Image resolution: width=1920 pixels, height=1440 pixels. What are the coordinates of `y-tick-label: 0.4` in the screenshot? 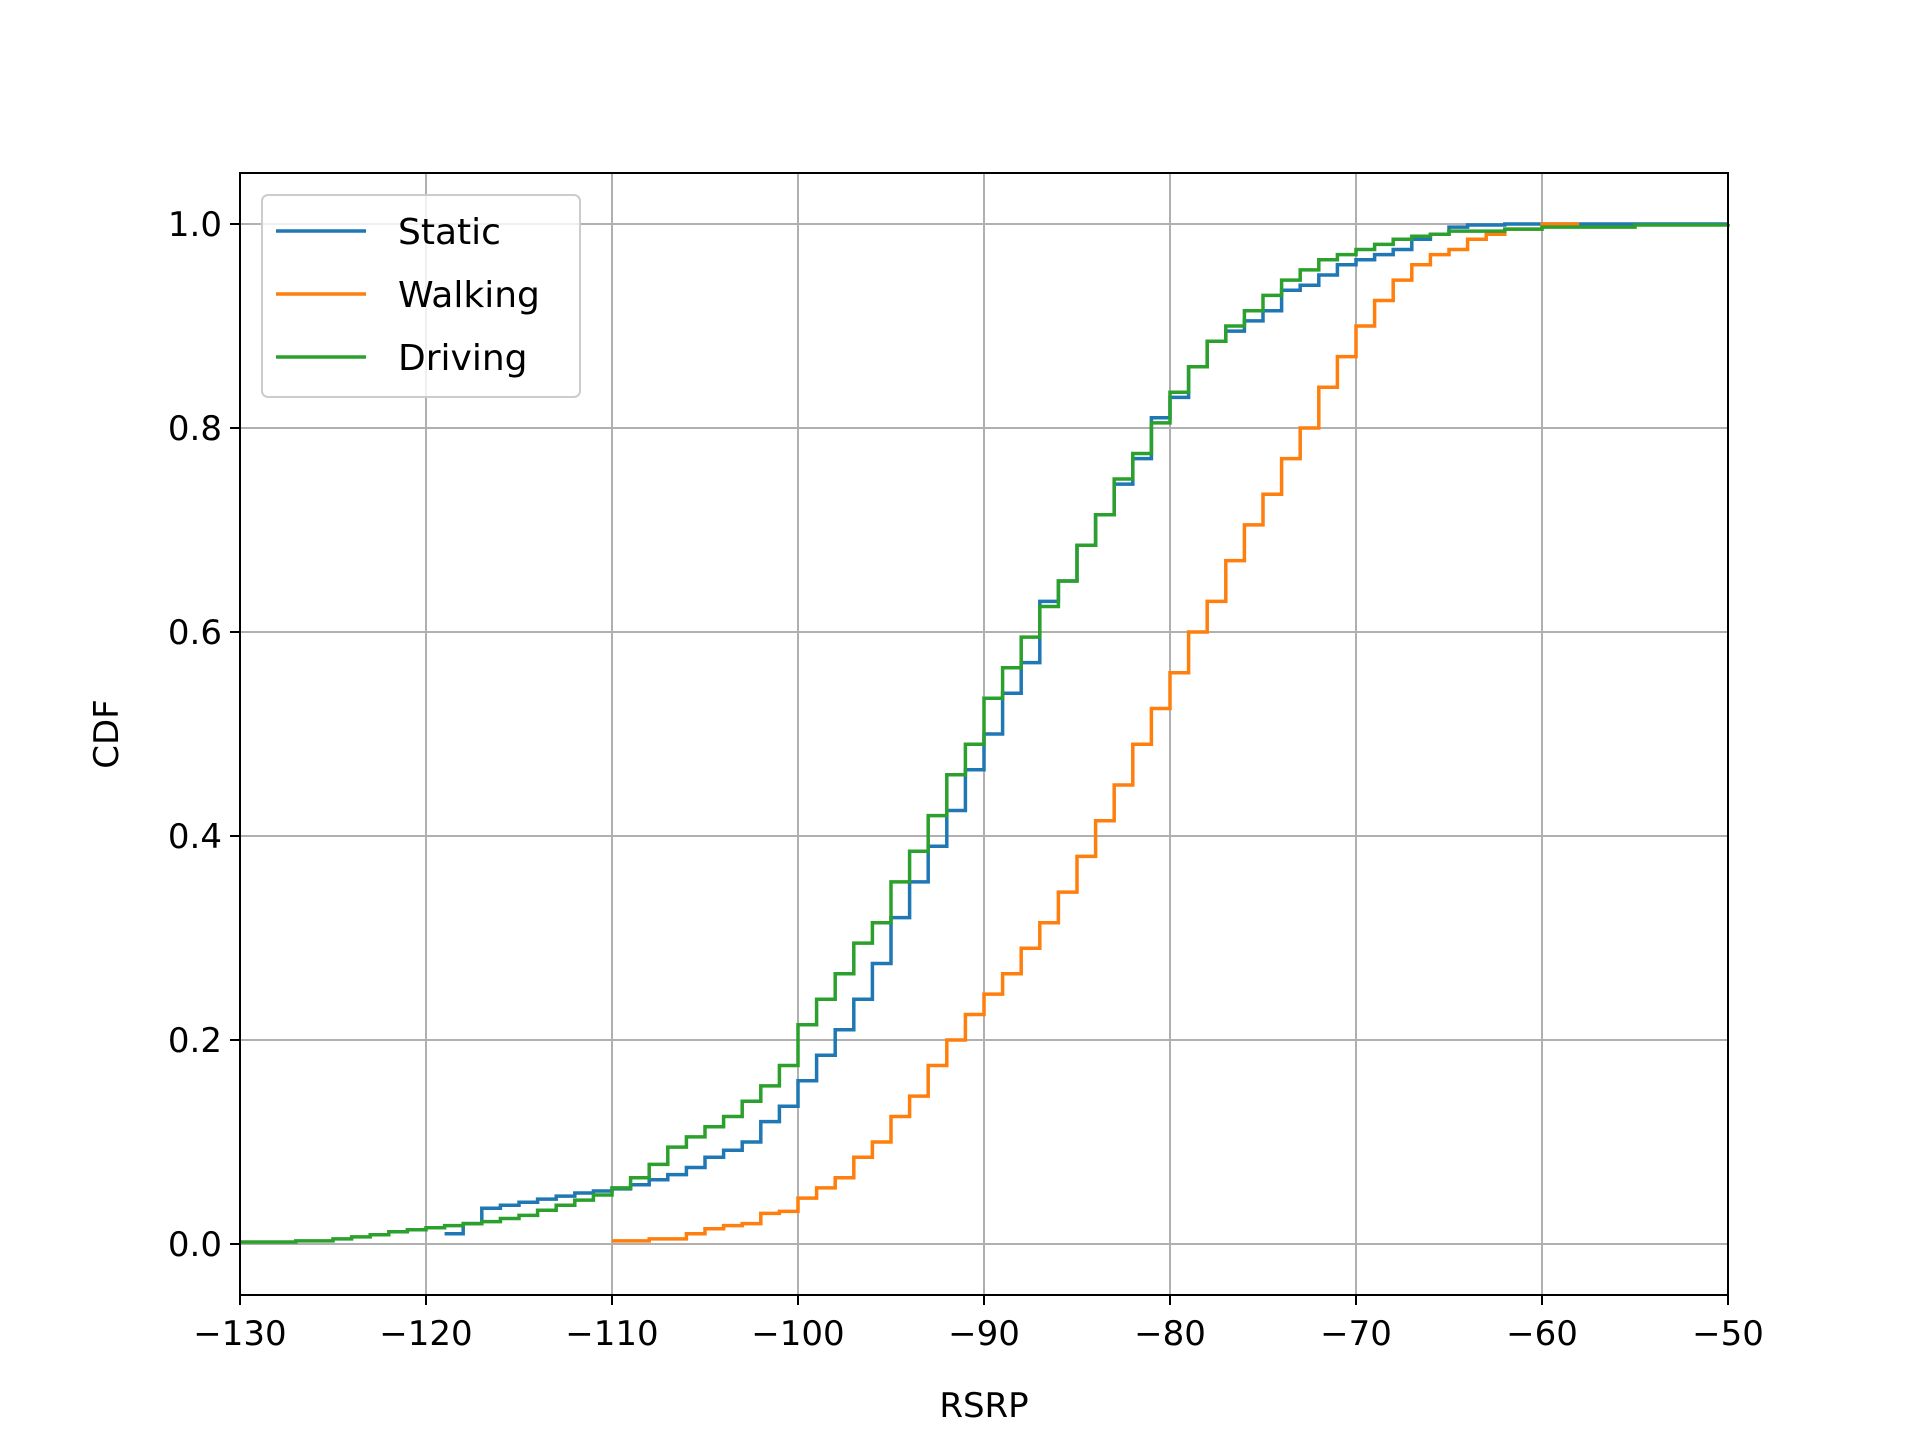 It's located at (195, 837).